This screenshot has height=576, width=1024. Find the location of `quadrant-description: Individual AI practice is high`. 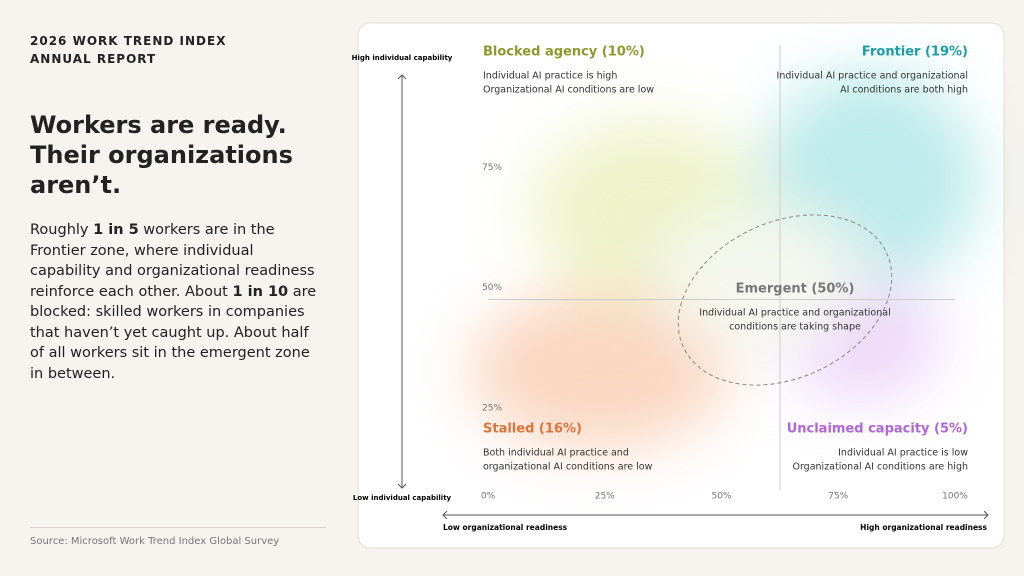

quadrant-description: Individual AI practice is high is located at coordinates (550, 76).